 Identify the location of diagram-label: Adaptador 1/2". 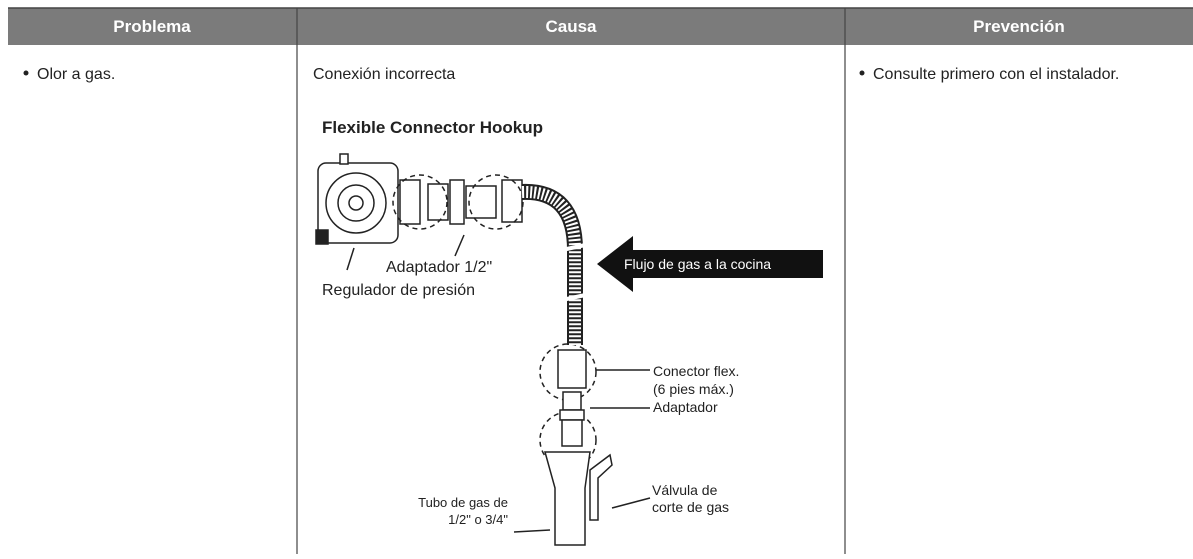
(439, 267).